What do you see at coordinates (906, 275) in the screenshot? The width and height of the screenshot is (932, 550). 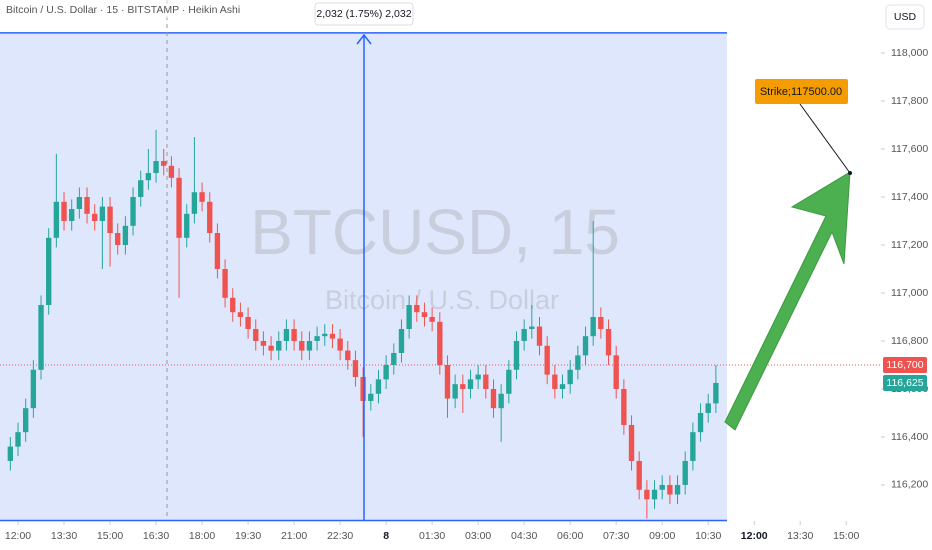 I see `axis-bg` at bounding box center [906, 275].